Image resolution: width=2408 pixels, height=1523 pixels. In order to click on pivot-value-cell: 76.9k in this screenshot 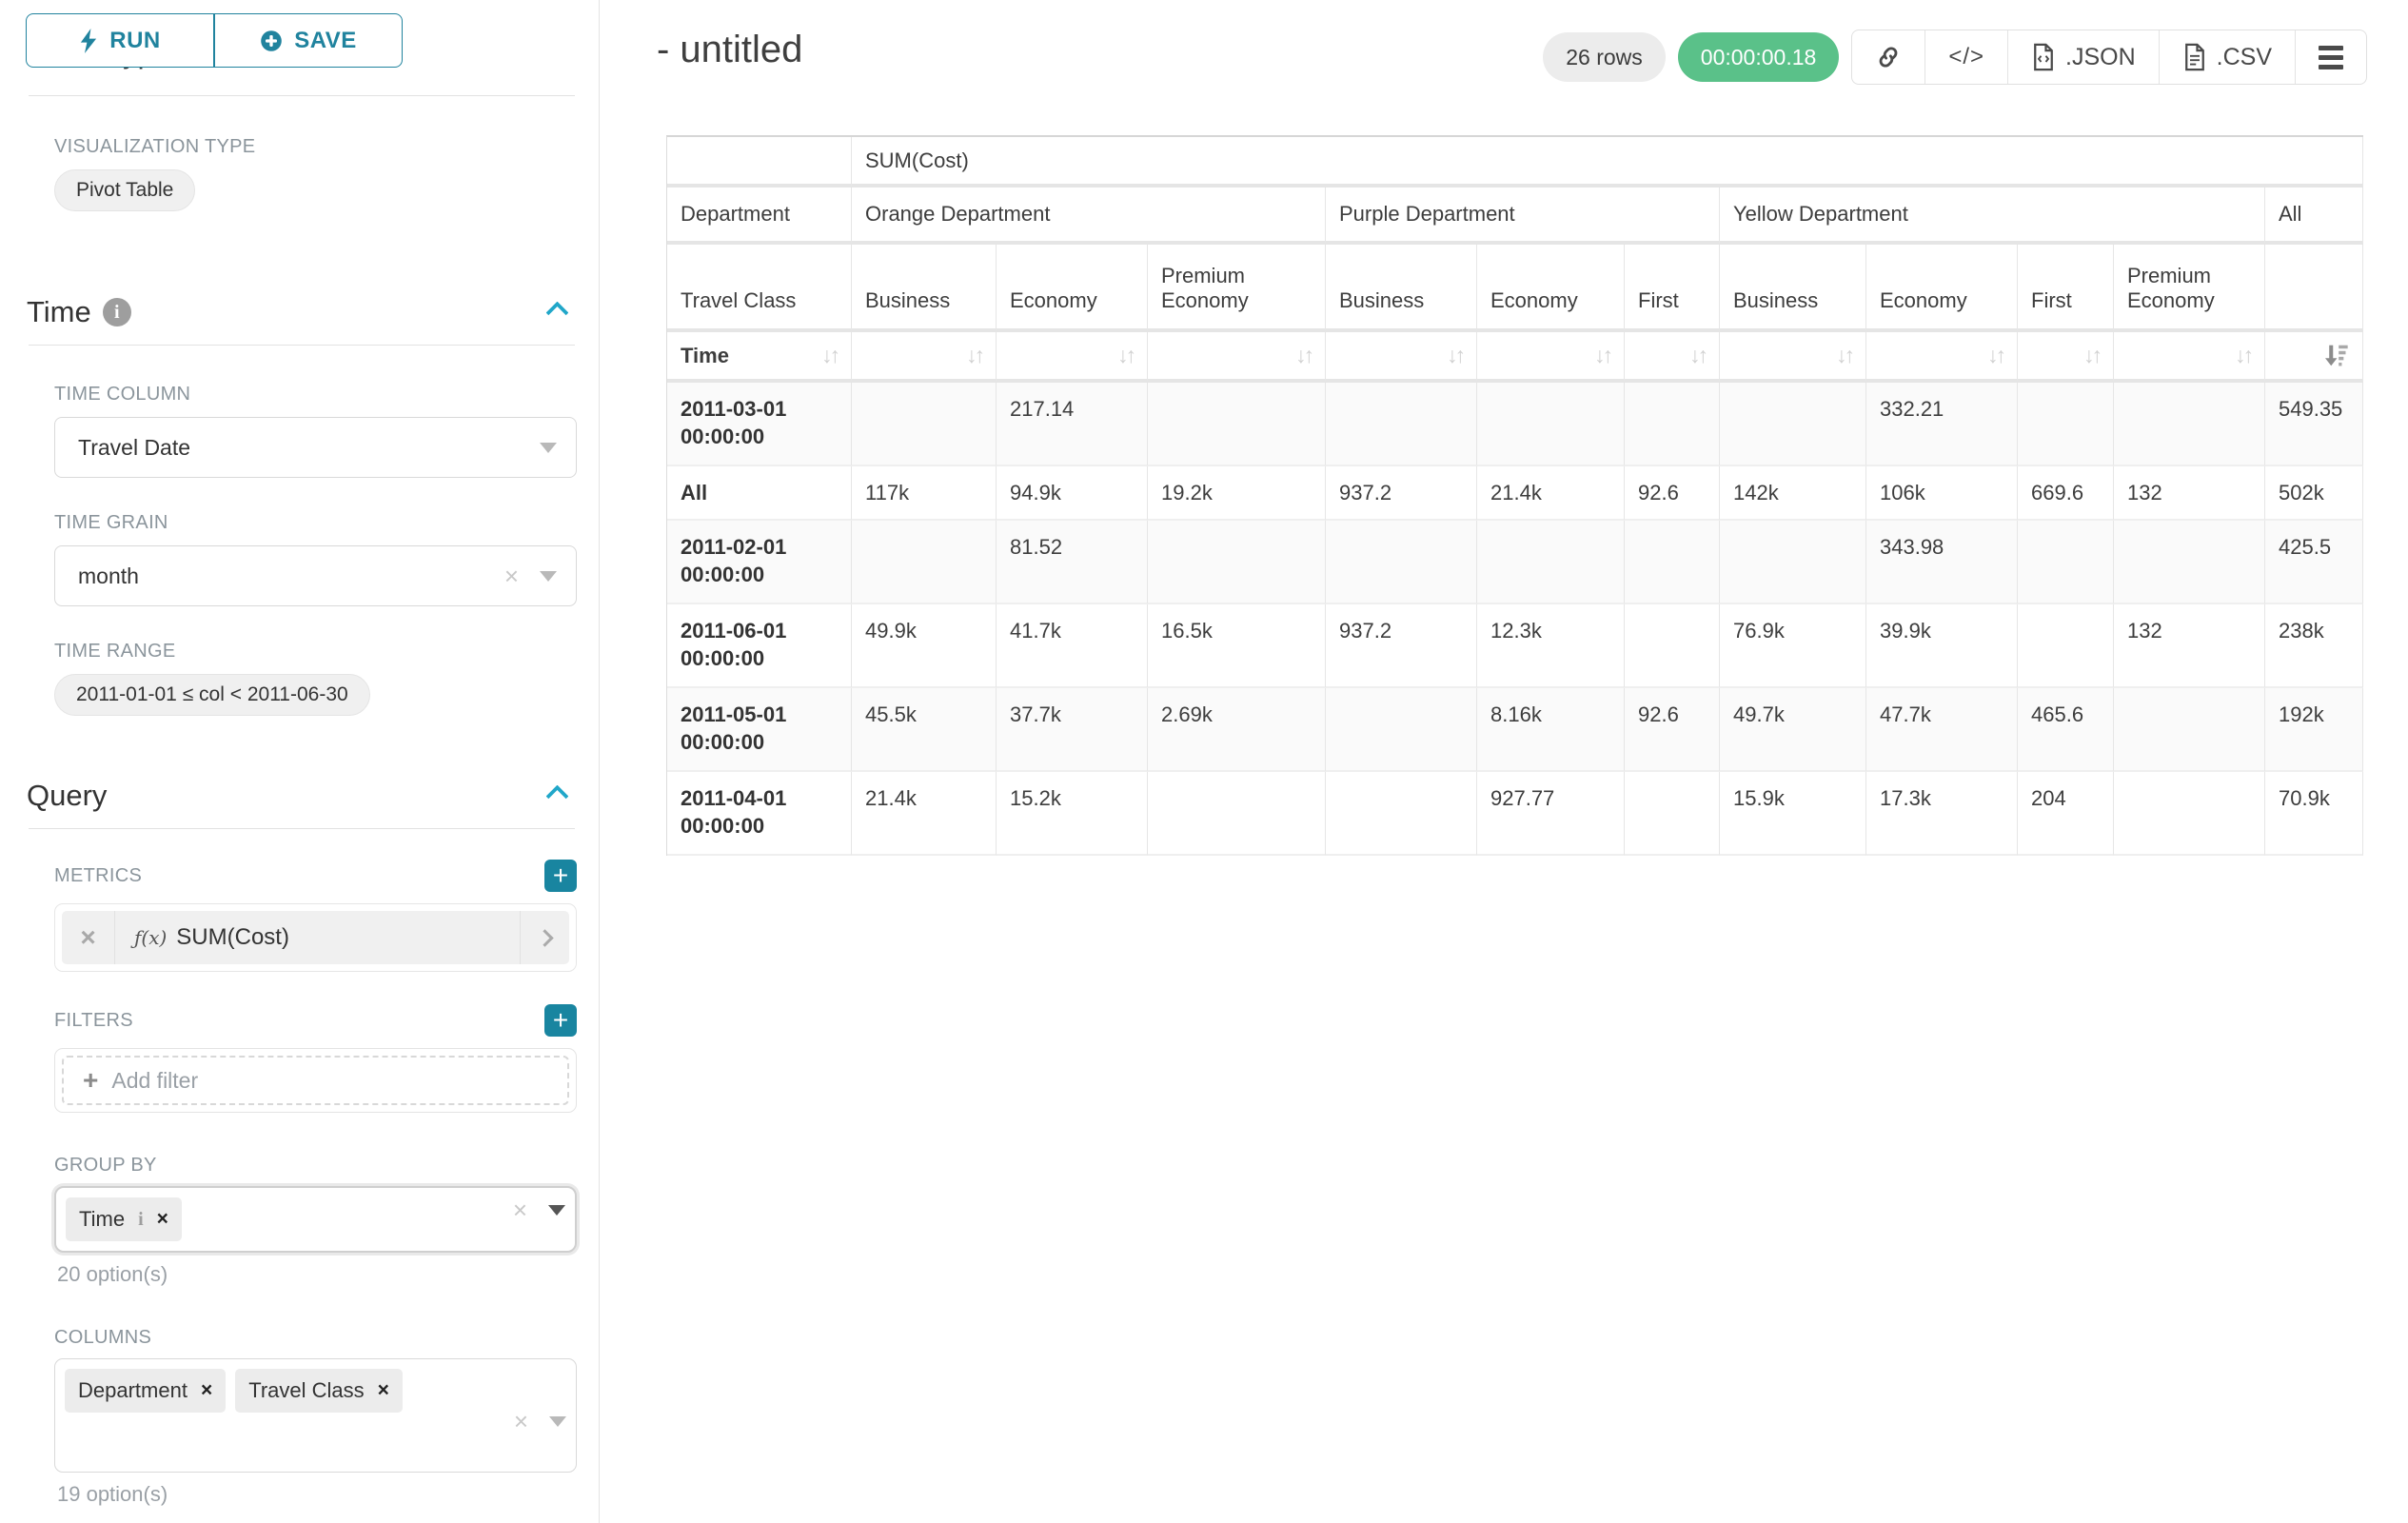, I will do `click(1793, 646)`.